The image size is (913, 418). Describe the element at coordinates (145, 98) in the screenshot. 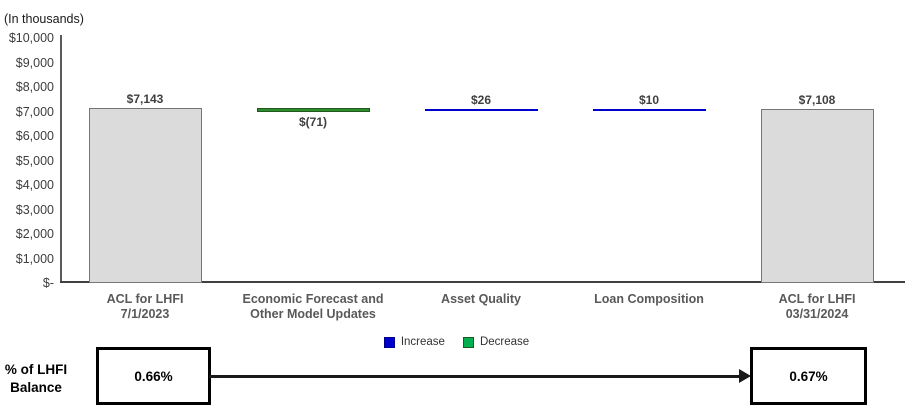

I see `bar-value-label: $7,143` at that location.